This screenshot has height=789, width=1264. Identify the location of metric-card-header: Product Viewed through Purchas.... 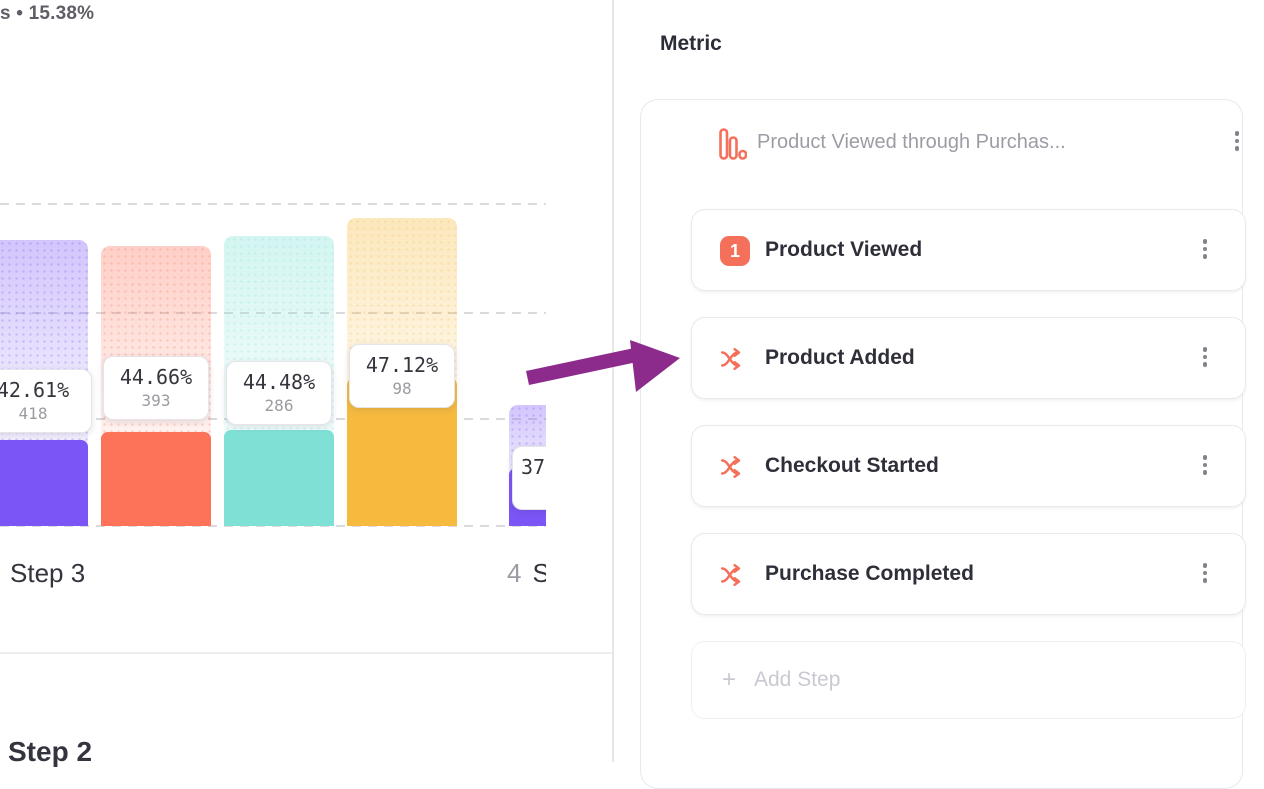
(941, 144).